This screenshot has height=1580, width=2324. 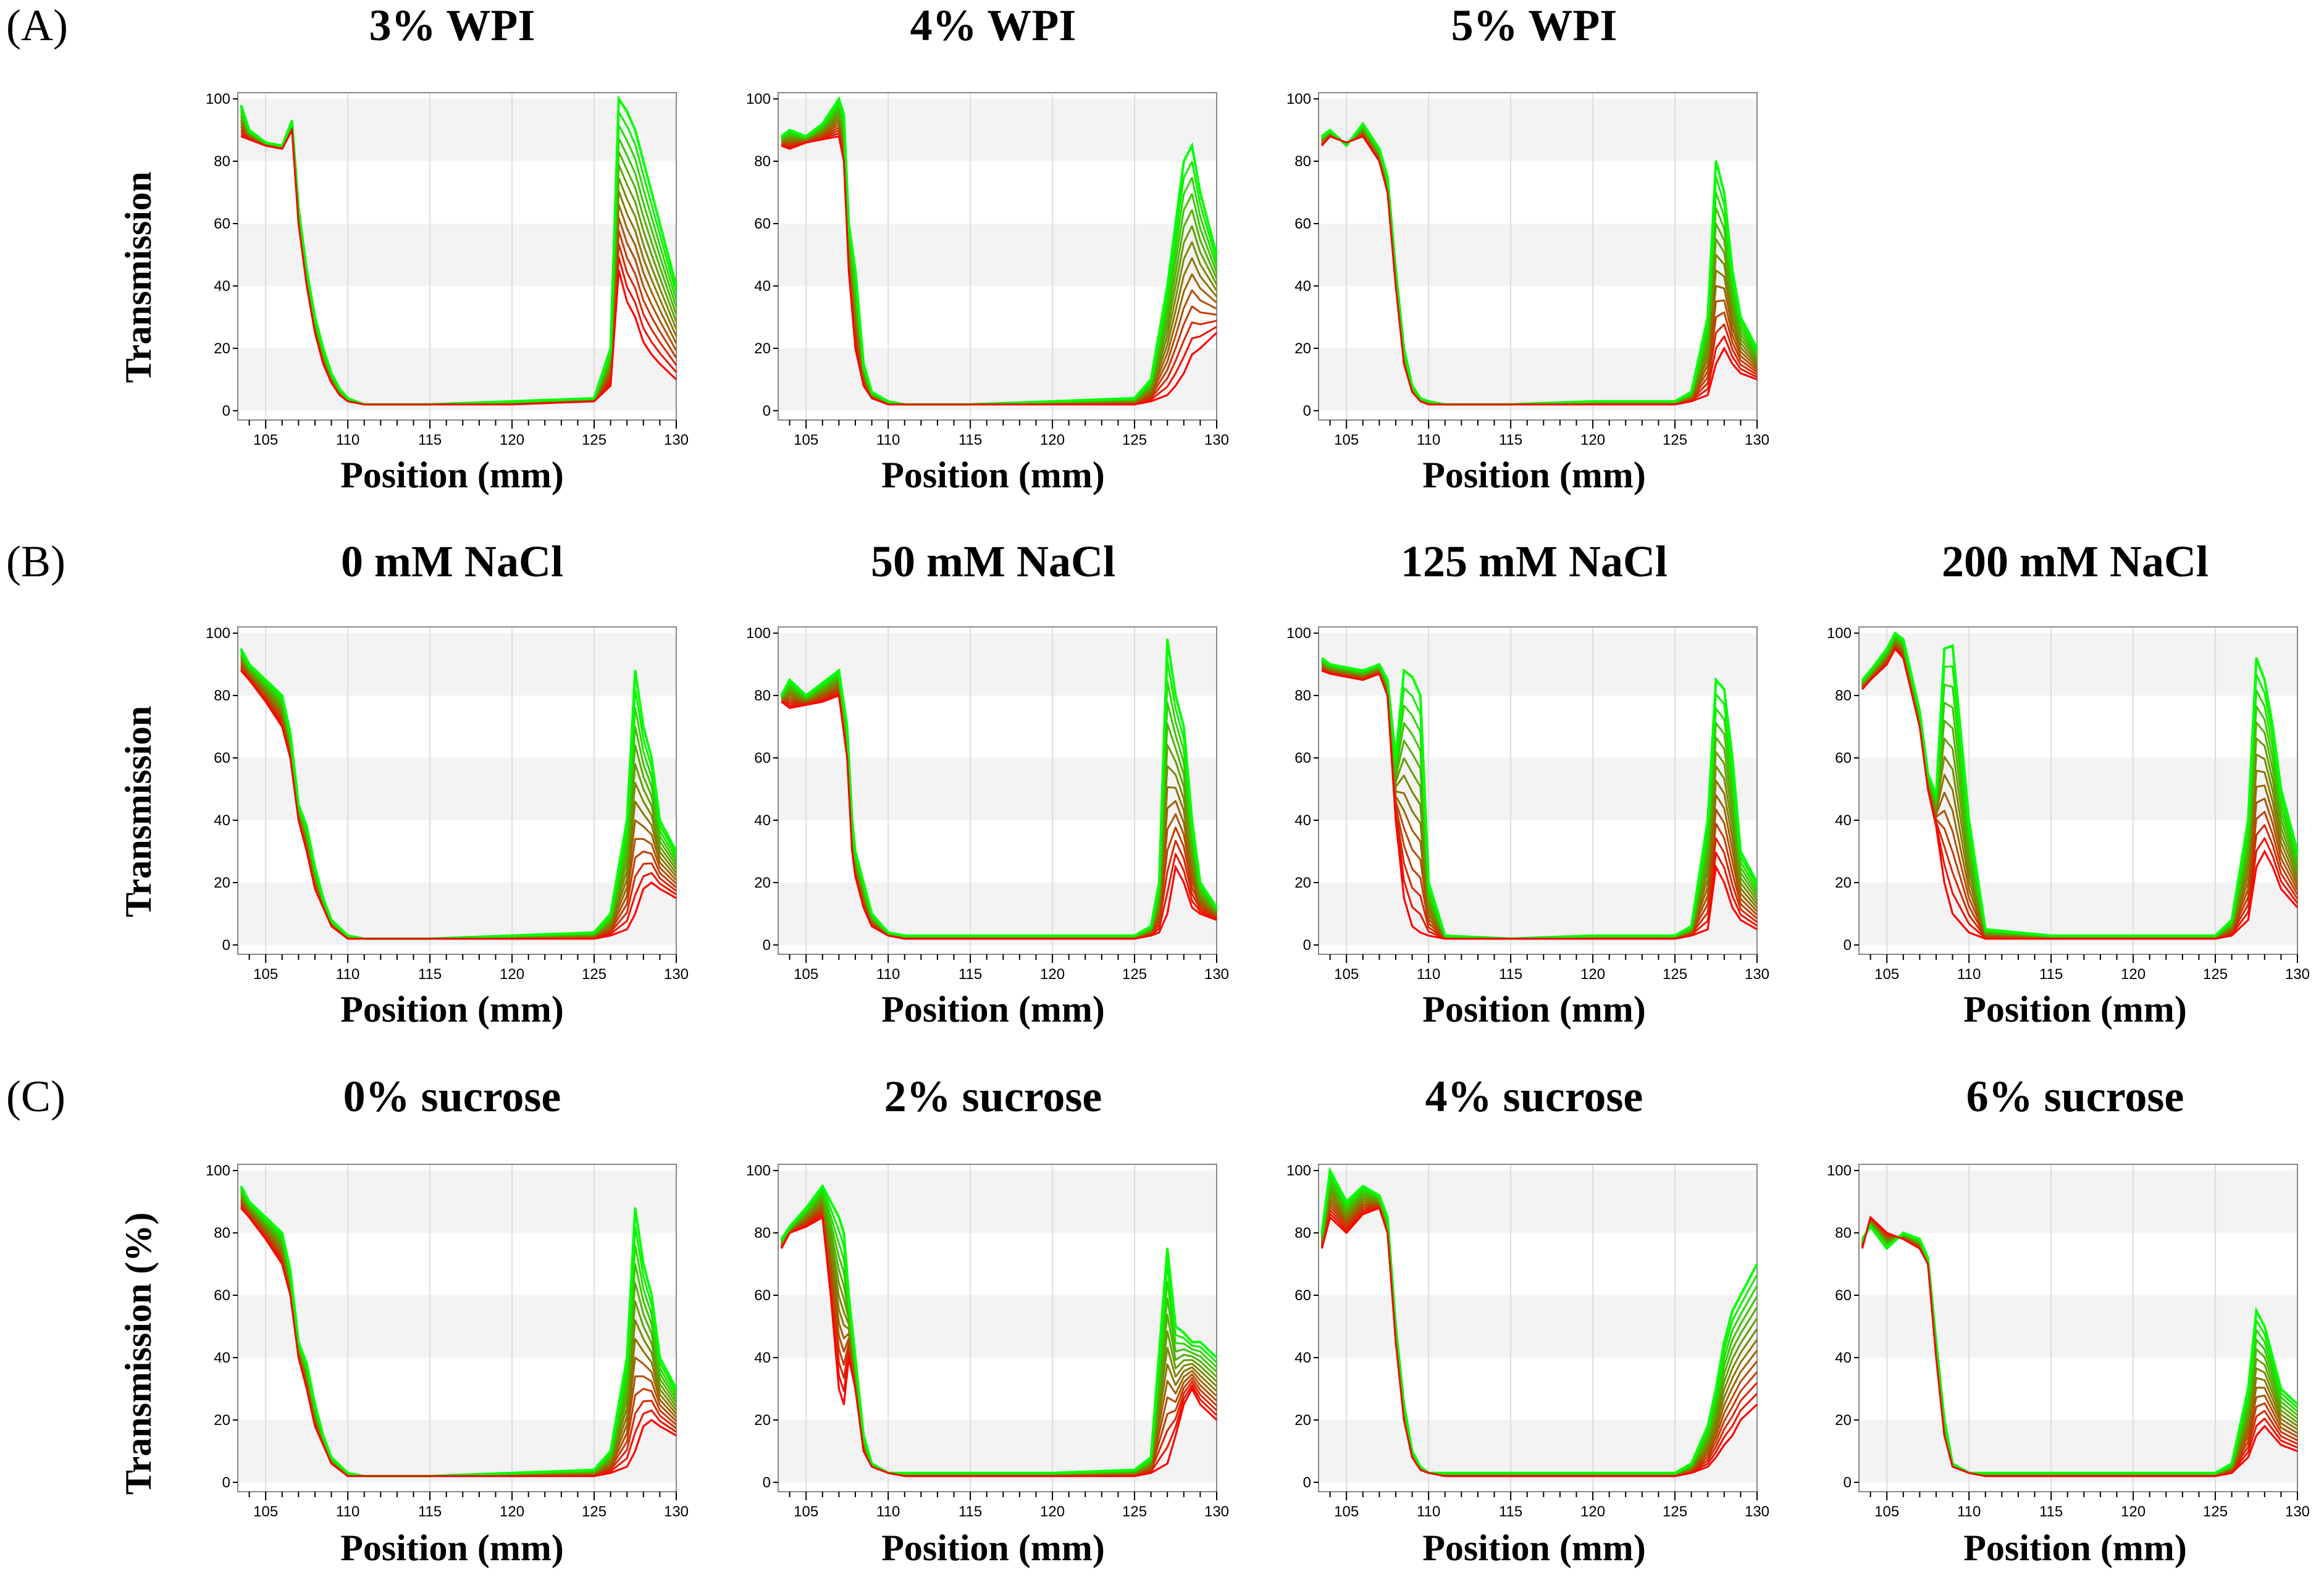 I want to click on x-axis-label-a1: Position (mm), so click(x=452, y=475).